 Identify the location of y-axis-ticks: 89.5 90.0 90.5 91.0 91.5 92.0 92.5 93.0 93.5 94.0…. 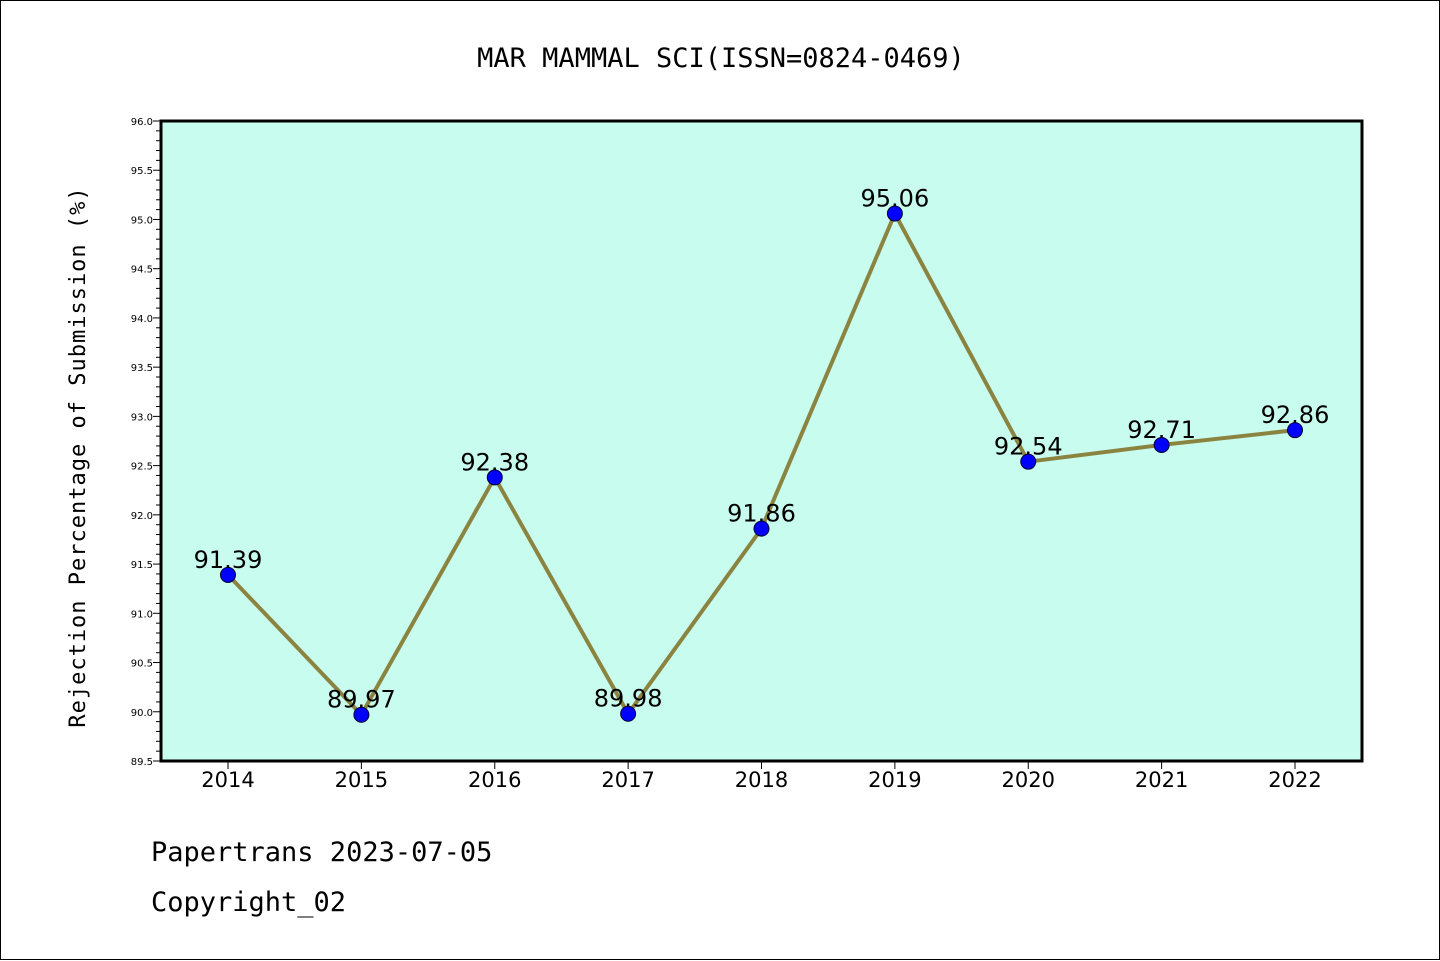
(146, 442).